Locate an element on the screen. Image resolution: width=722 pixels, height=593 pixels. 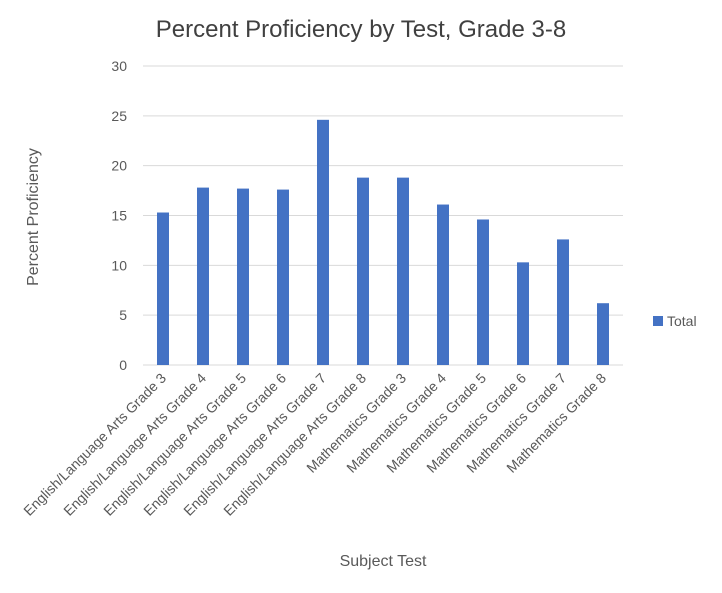
y-tick-label: 30 is located at coordinates (119, 66).